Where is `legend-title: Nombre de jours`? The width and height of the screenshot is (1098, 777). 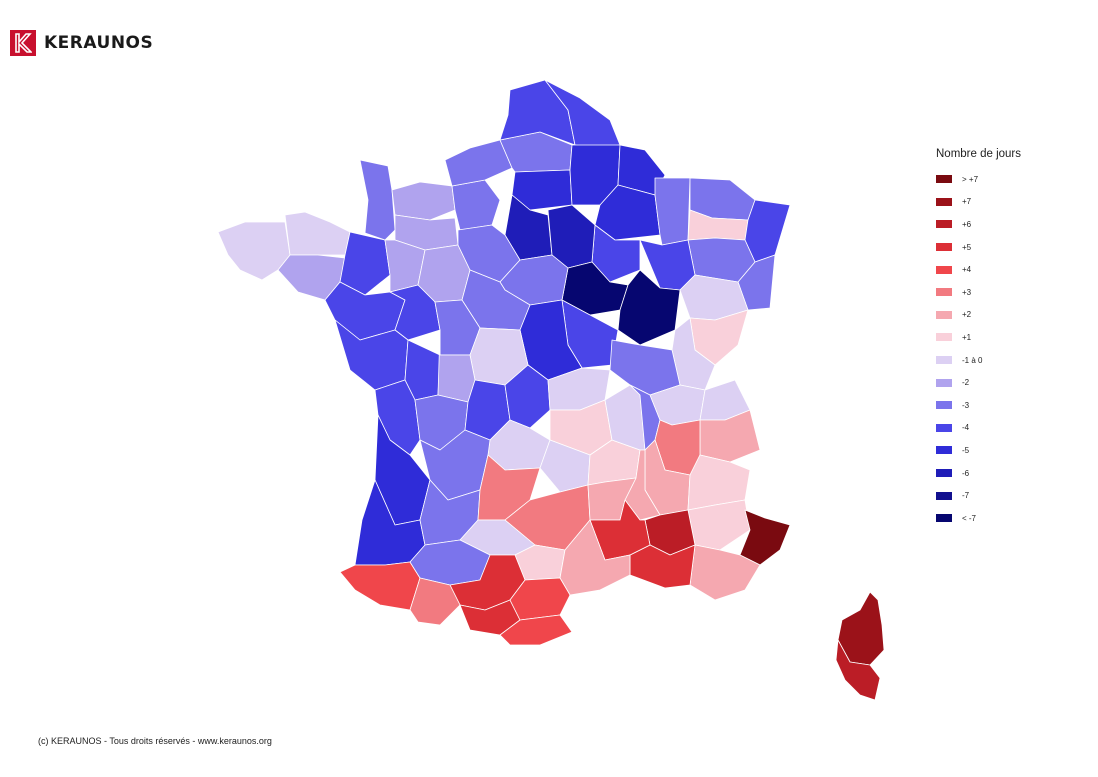
legend-title: Nombre de jours is located at coordinates (979, 154).